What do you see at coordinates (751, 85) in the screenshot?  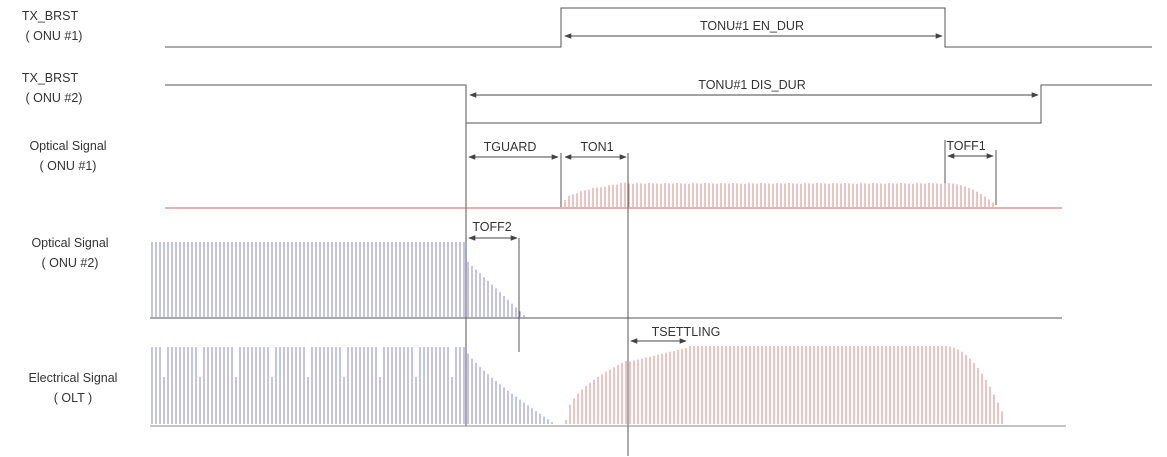 I see `tonu1-dis-dur-label: TONU#1 DIS_DUR` at bounding box center [751, 85].